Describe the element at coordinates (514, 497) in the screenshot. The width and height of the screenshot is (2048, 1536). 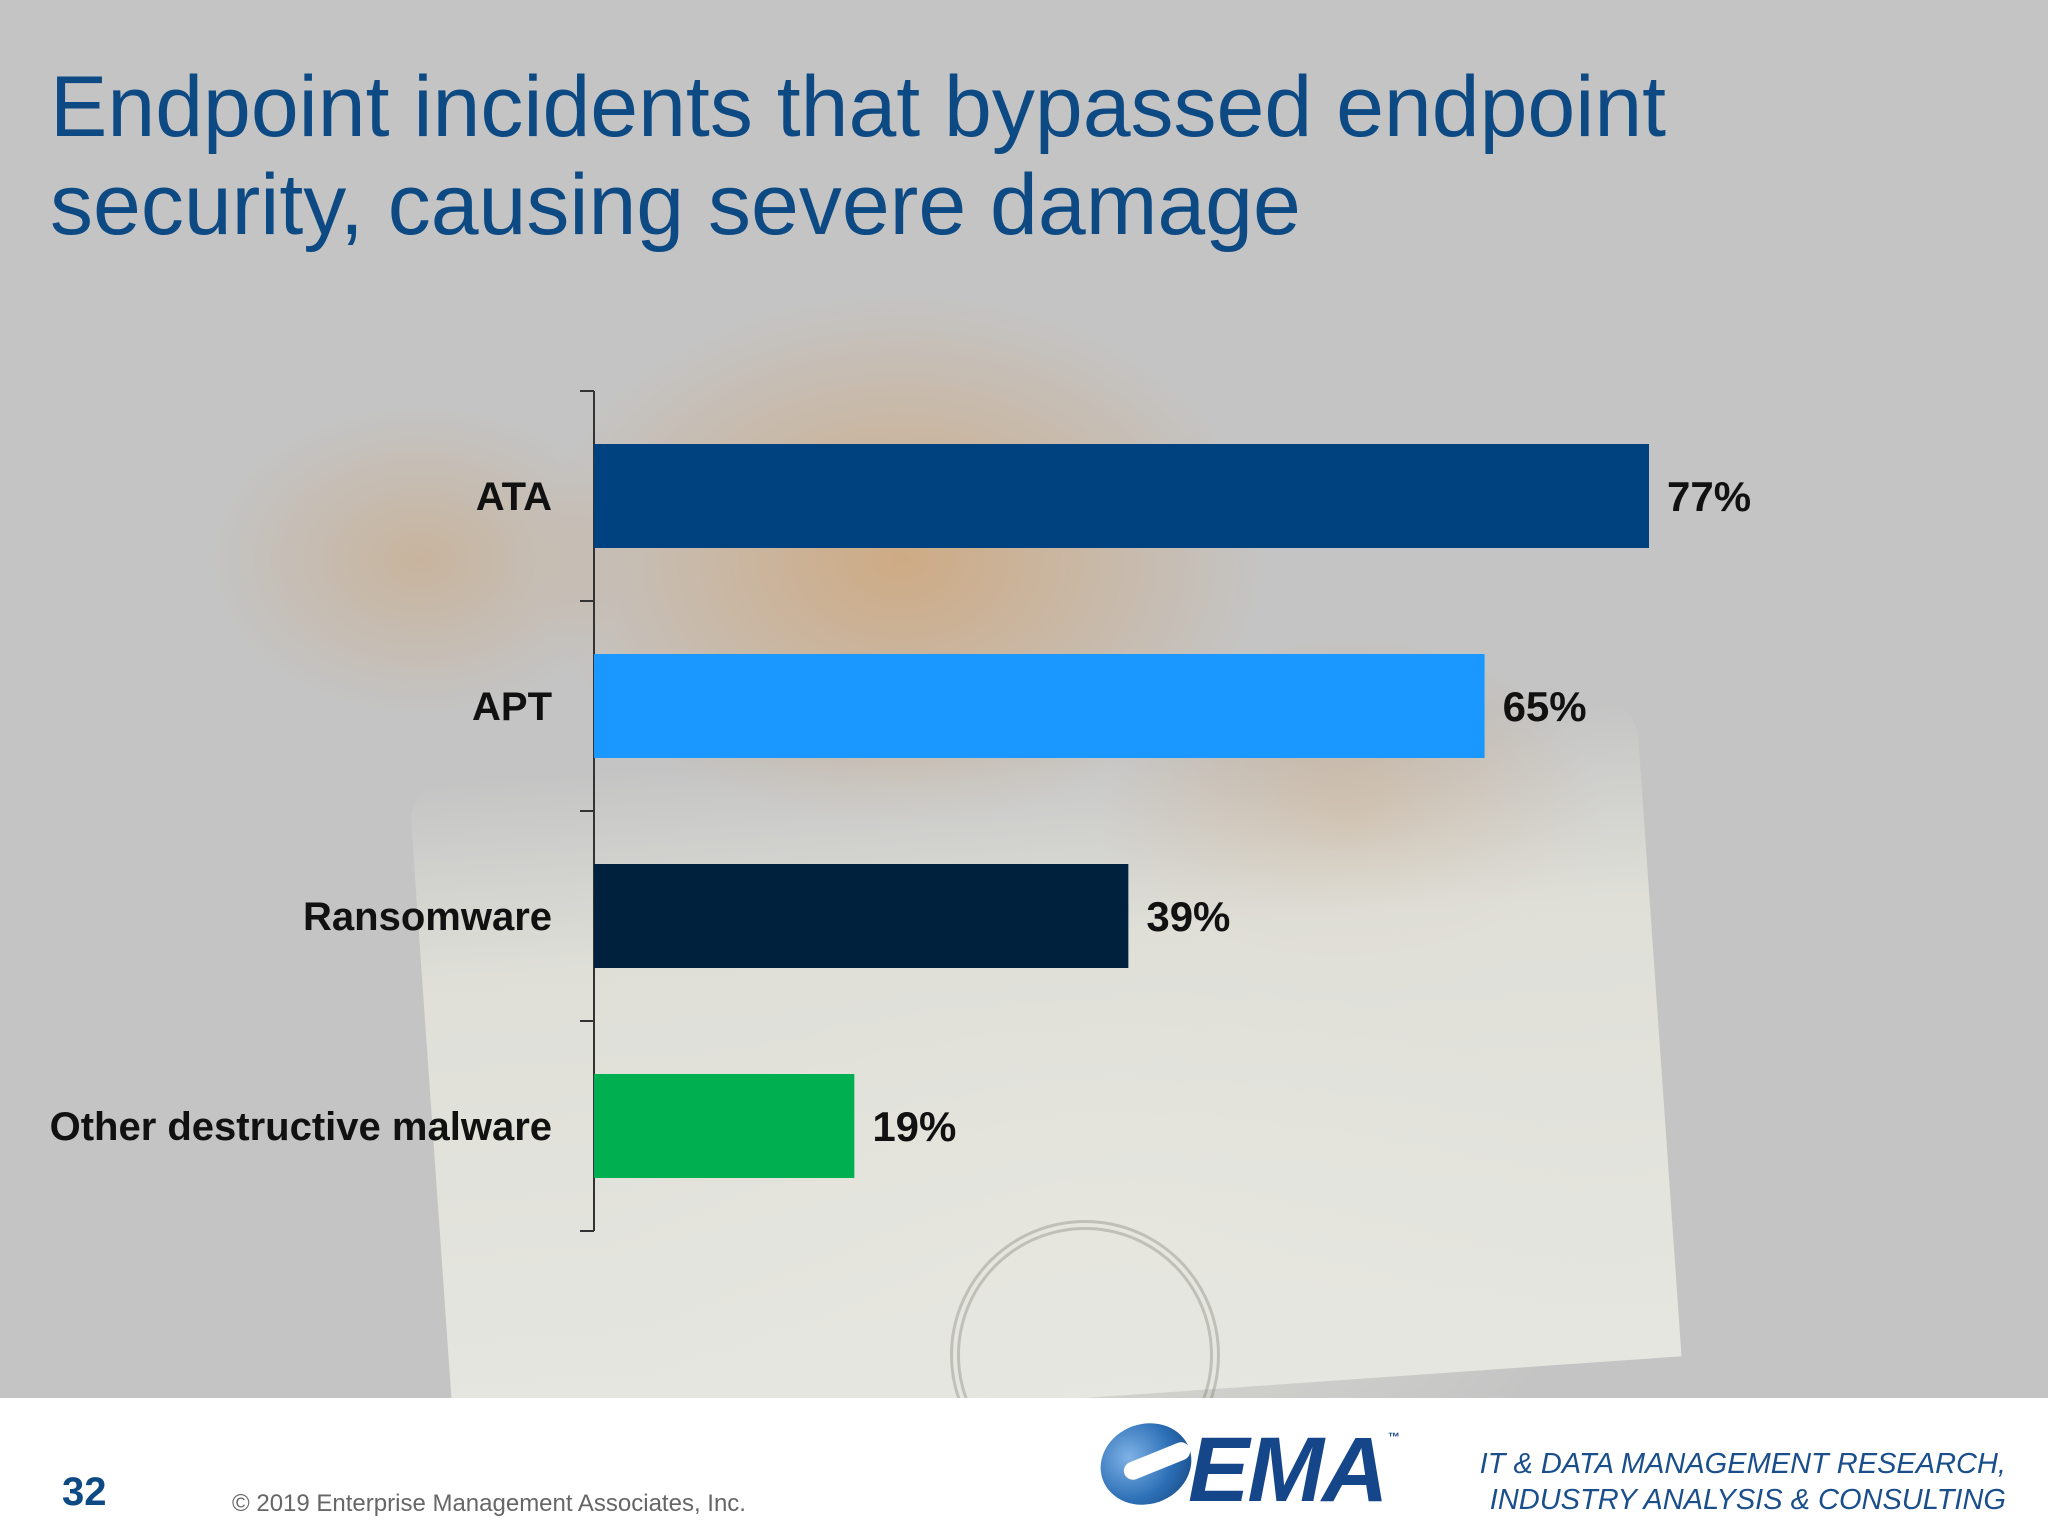
I see `category-label-0: ATA` at that location.